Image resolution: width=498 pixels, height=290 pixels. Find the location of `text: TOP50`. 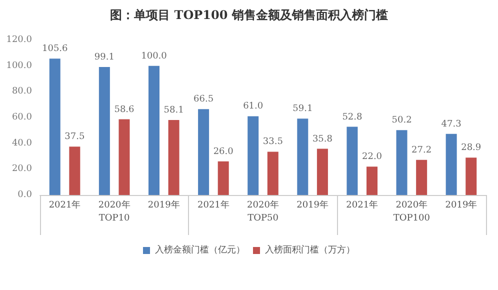

text: TOP50 is located at coordinates (263, 219).